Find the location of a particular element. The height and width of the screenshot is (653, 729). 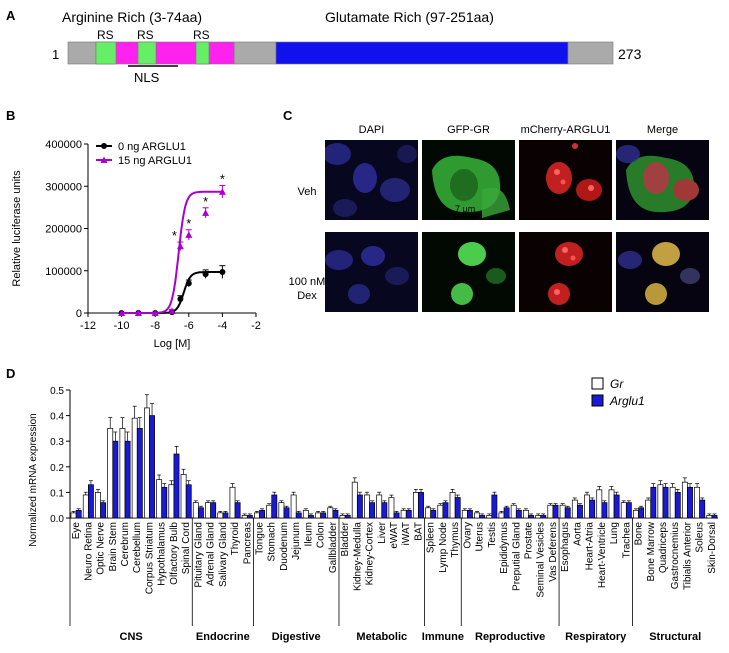

y-tick-label: 0.4 is located at coordinates (57, 417).